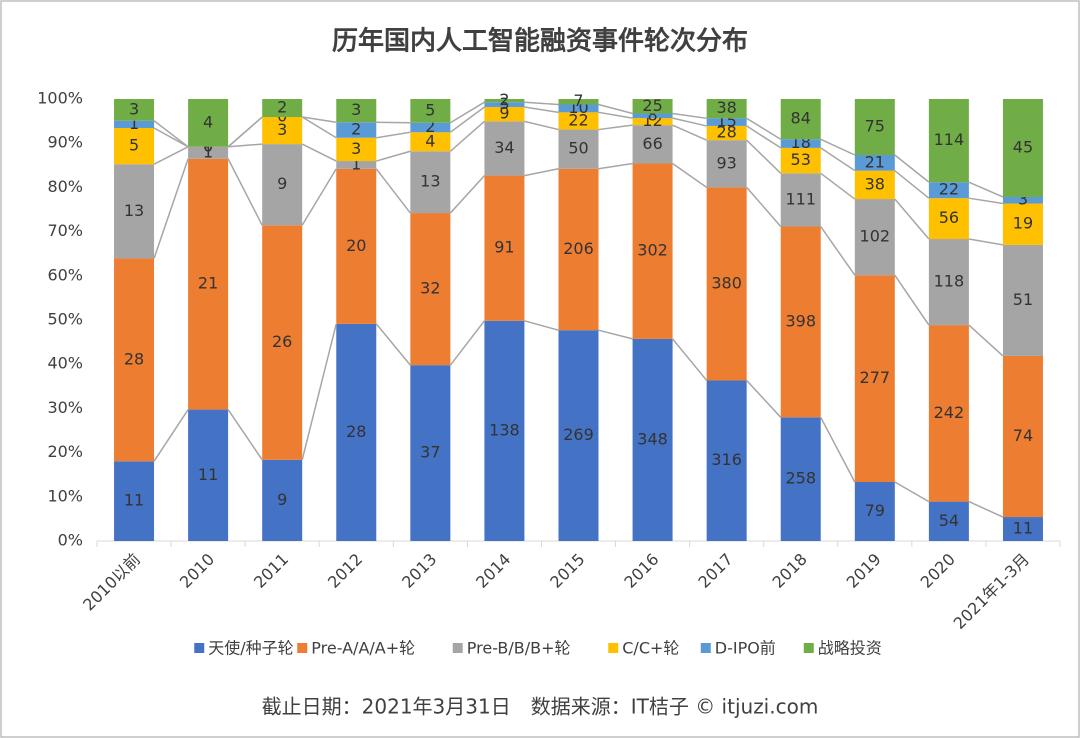  I want to click on data-label: 26, so click(282, 341).